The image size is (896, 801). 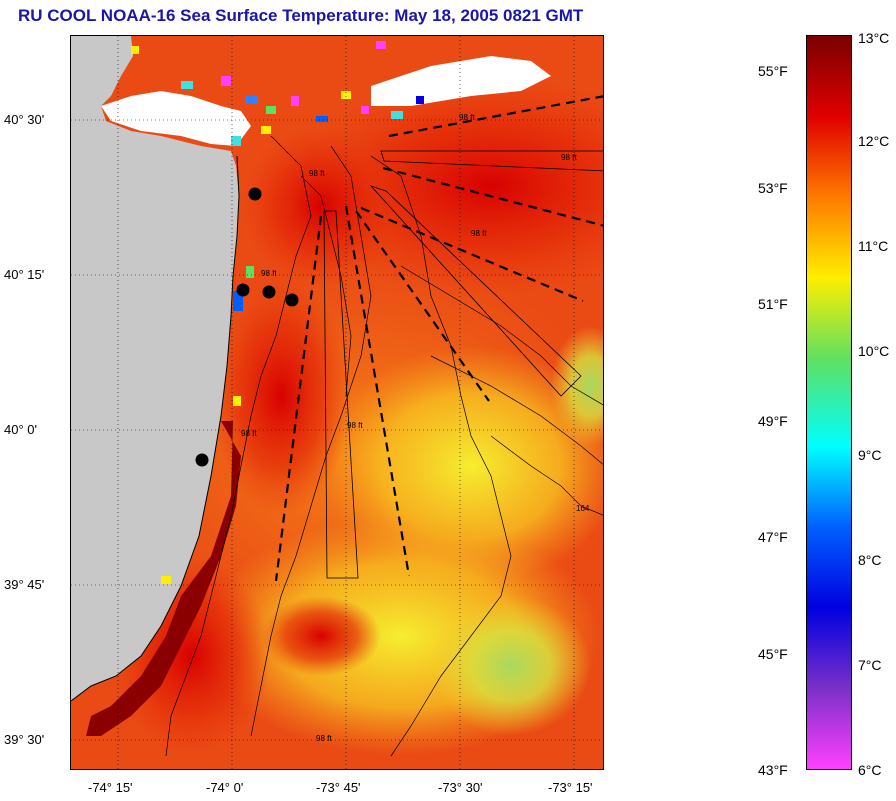 What do you see at coordinates (247, 327) in the screenshot?
I see `station-markers` at bounding box center [247, 327].